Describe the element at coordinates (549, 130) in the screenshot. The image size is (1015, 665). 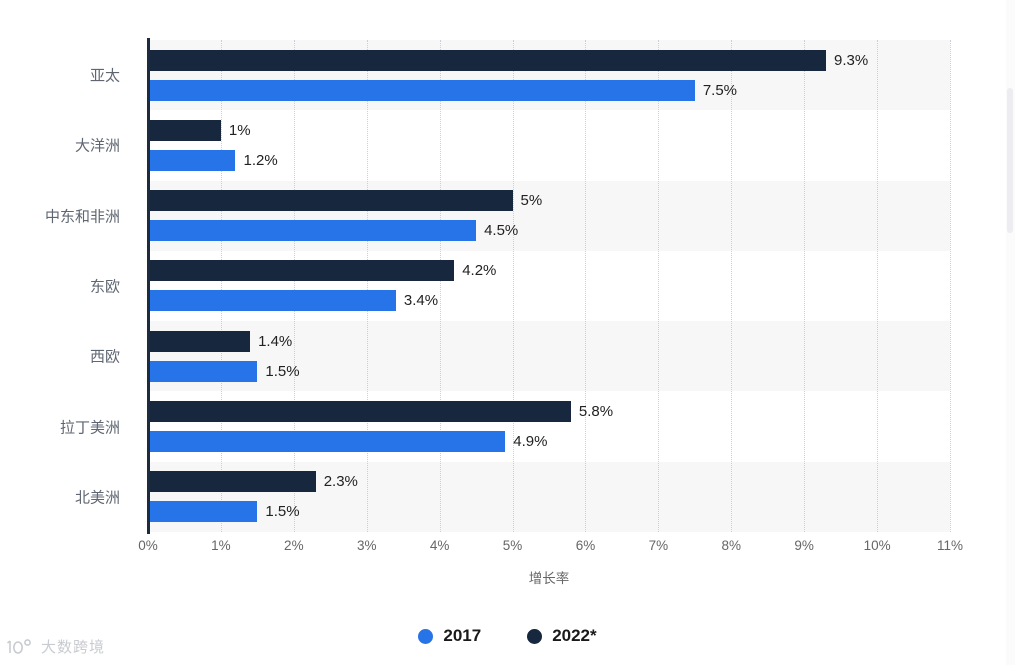
I see `bar-line: 1%` at that location.